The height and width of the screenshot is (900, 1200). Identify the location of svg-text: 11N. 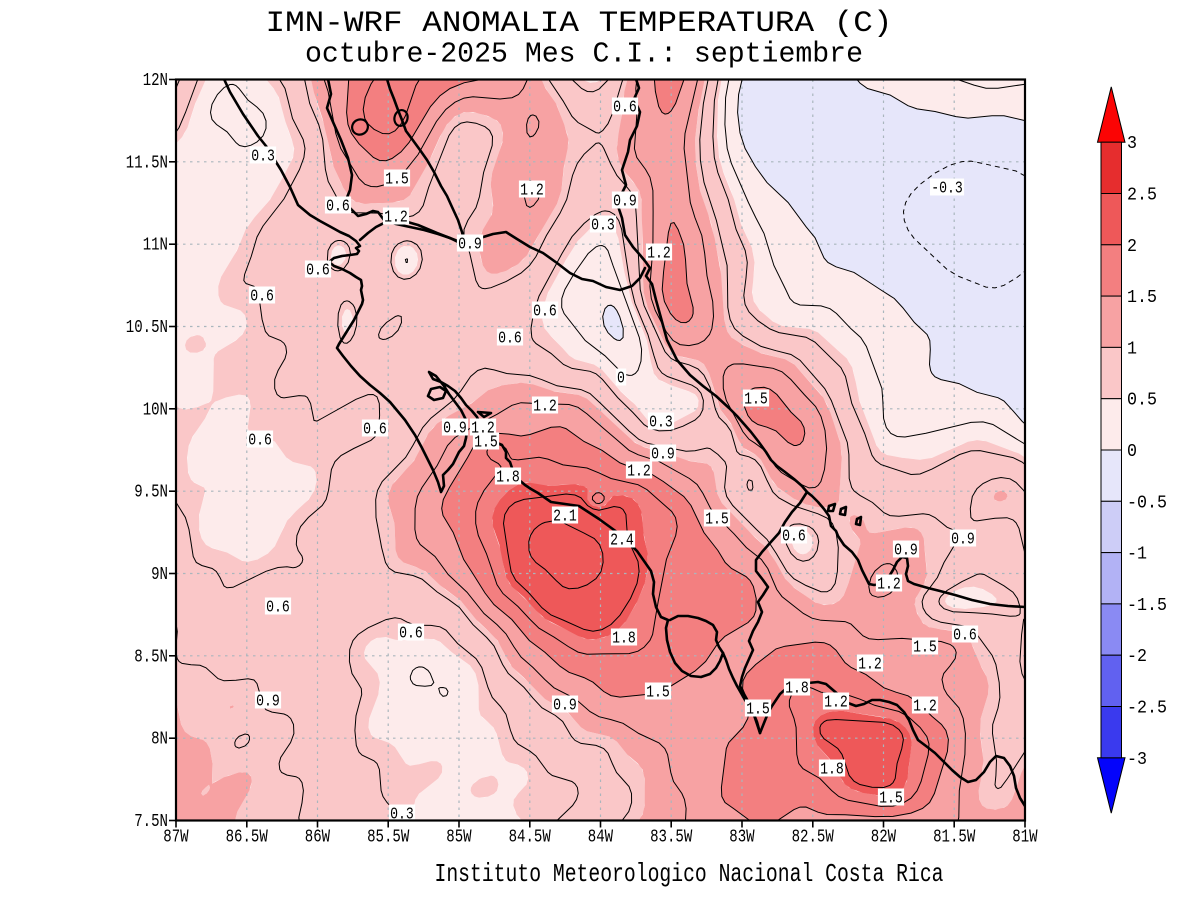
(155, 245).